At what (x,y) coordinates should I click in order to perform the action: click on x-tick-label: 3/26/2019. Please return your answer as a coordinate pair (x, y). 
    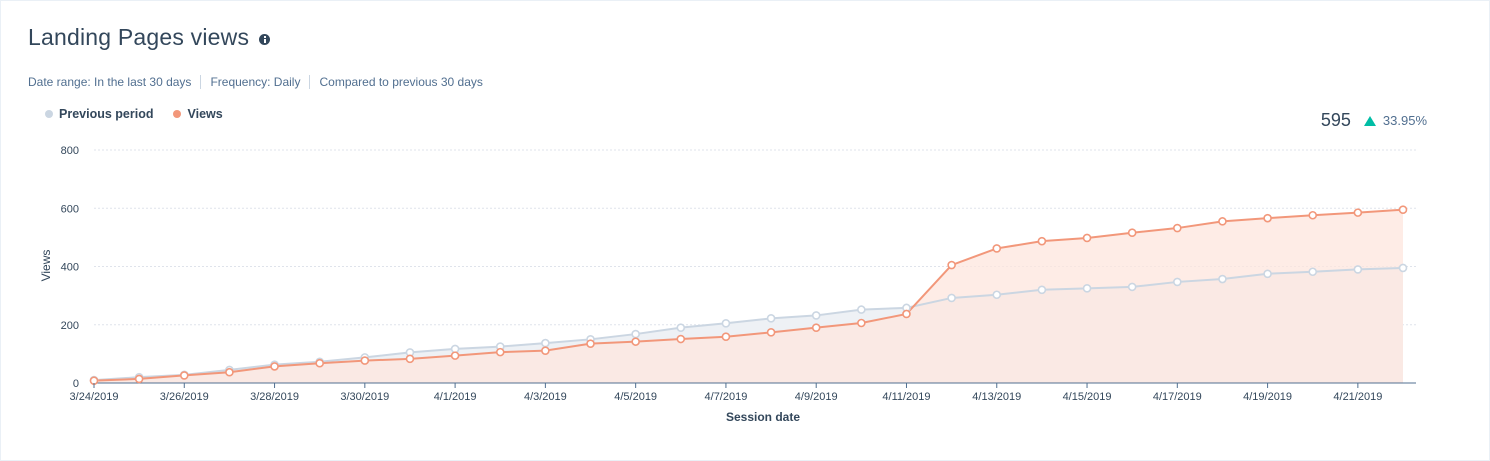
    Looking at the image, I should click on (184, 397).